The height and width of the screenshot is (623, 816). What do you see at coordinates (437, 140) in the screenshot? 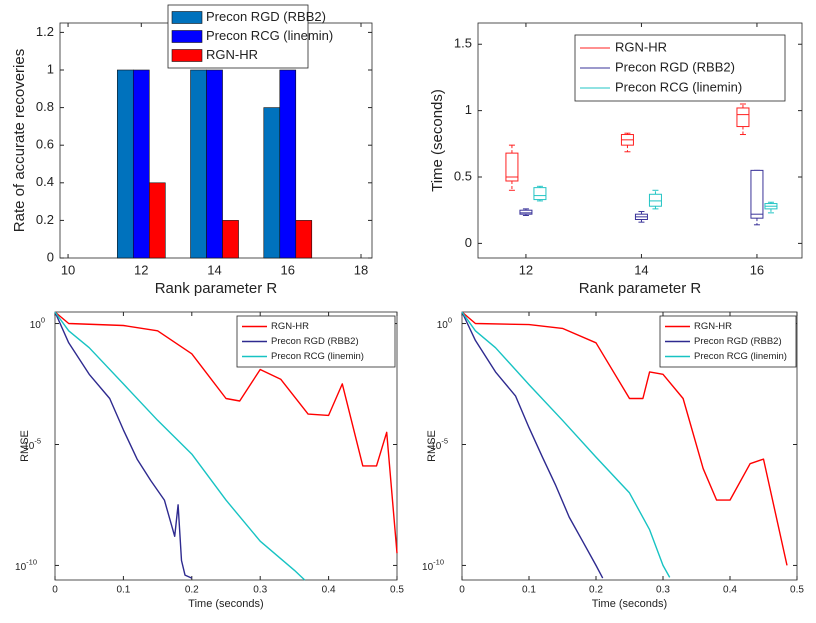
I see `y-axis-label: Time (seconds)` at bounding box center [437, 140].